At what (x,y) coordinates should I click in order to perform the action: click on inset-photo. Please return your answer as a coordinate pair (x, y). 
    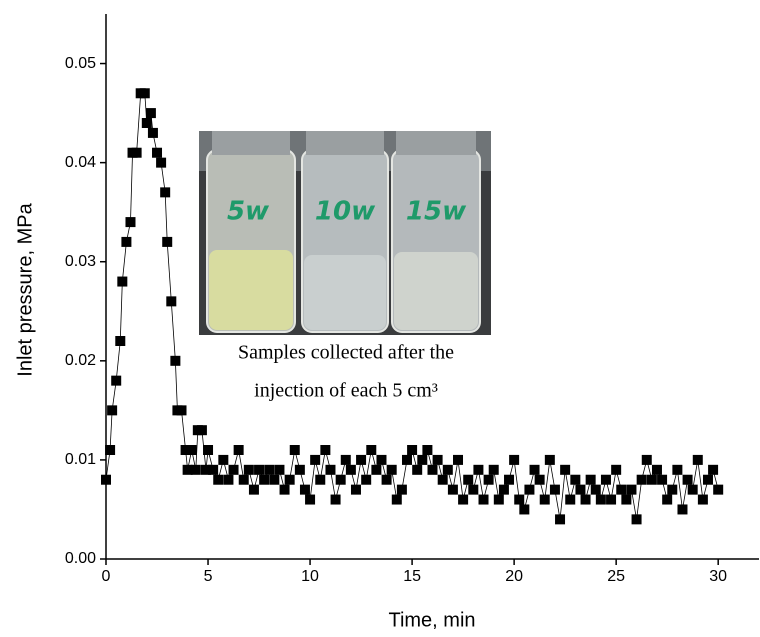
    Looking at the image, I should click on (345, 233).